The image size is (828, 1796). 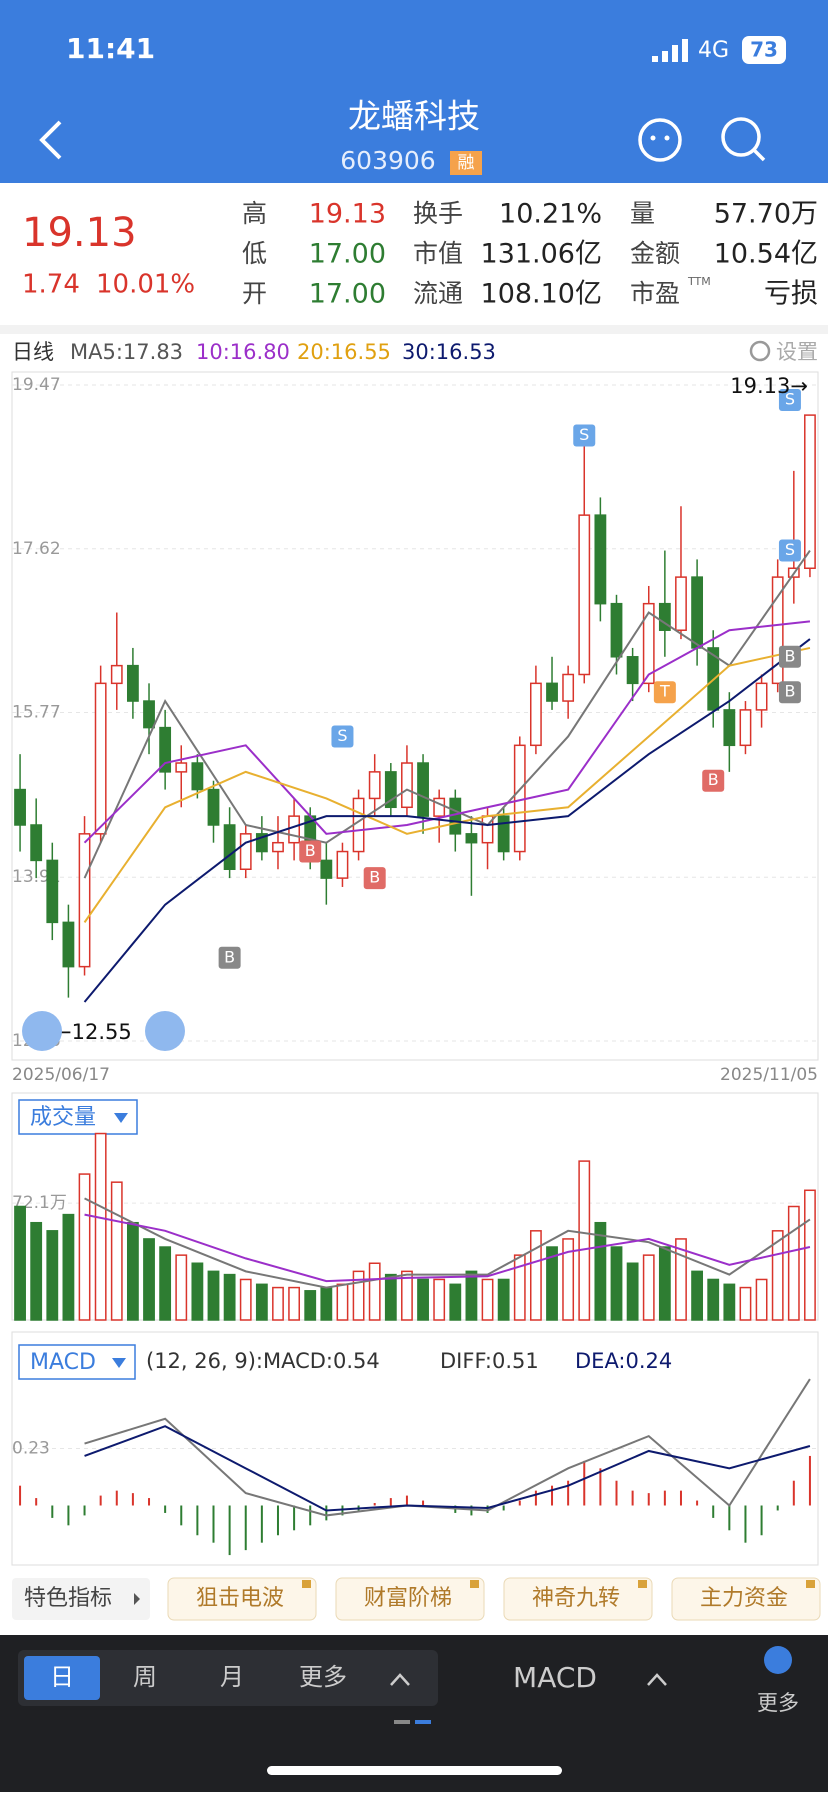 What do you see at coordinates (119, 1363) in the screenshot?
I see `dropdown-arrow` at bounding box center [119, 1363].